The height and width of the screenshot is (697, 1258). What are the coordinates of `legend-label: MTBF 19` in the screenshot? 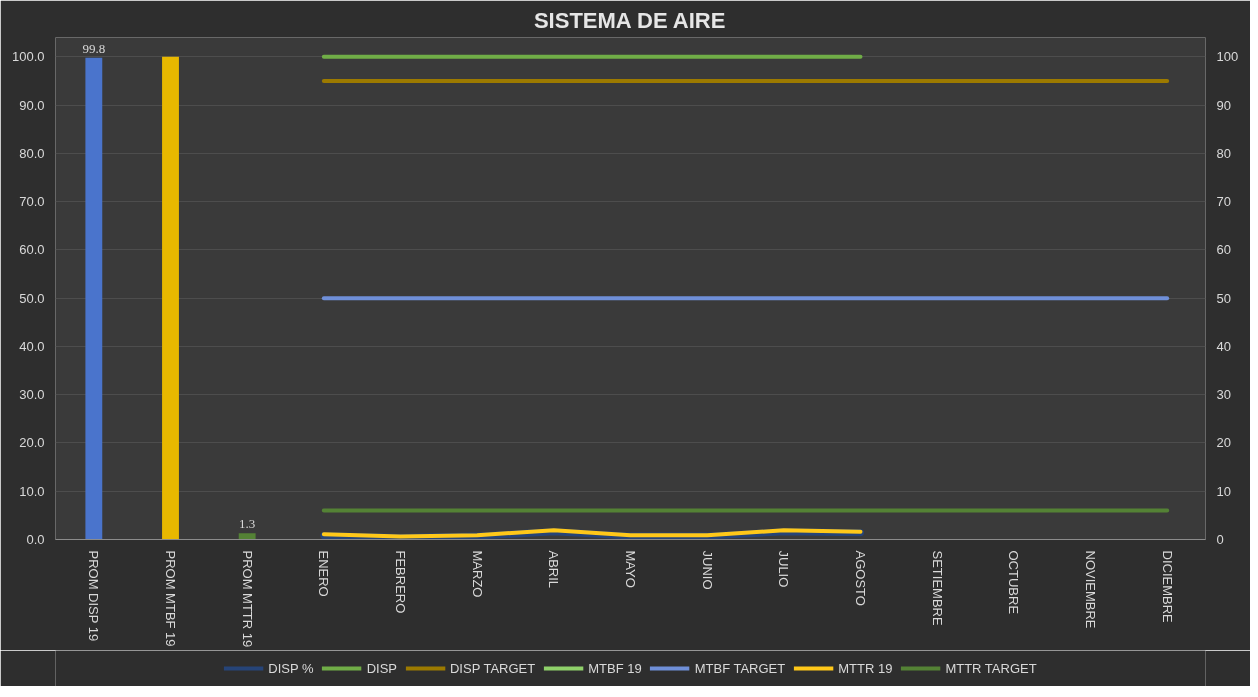 It's located at (615, 668).